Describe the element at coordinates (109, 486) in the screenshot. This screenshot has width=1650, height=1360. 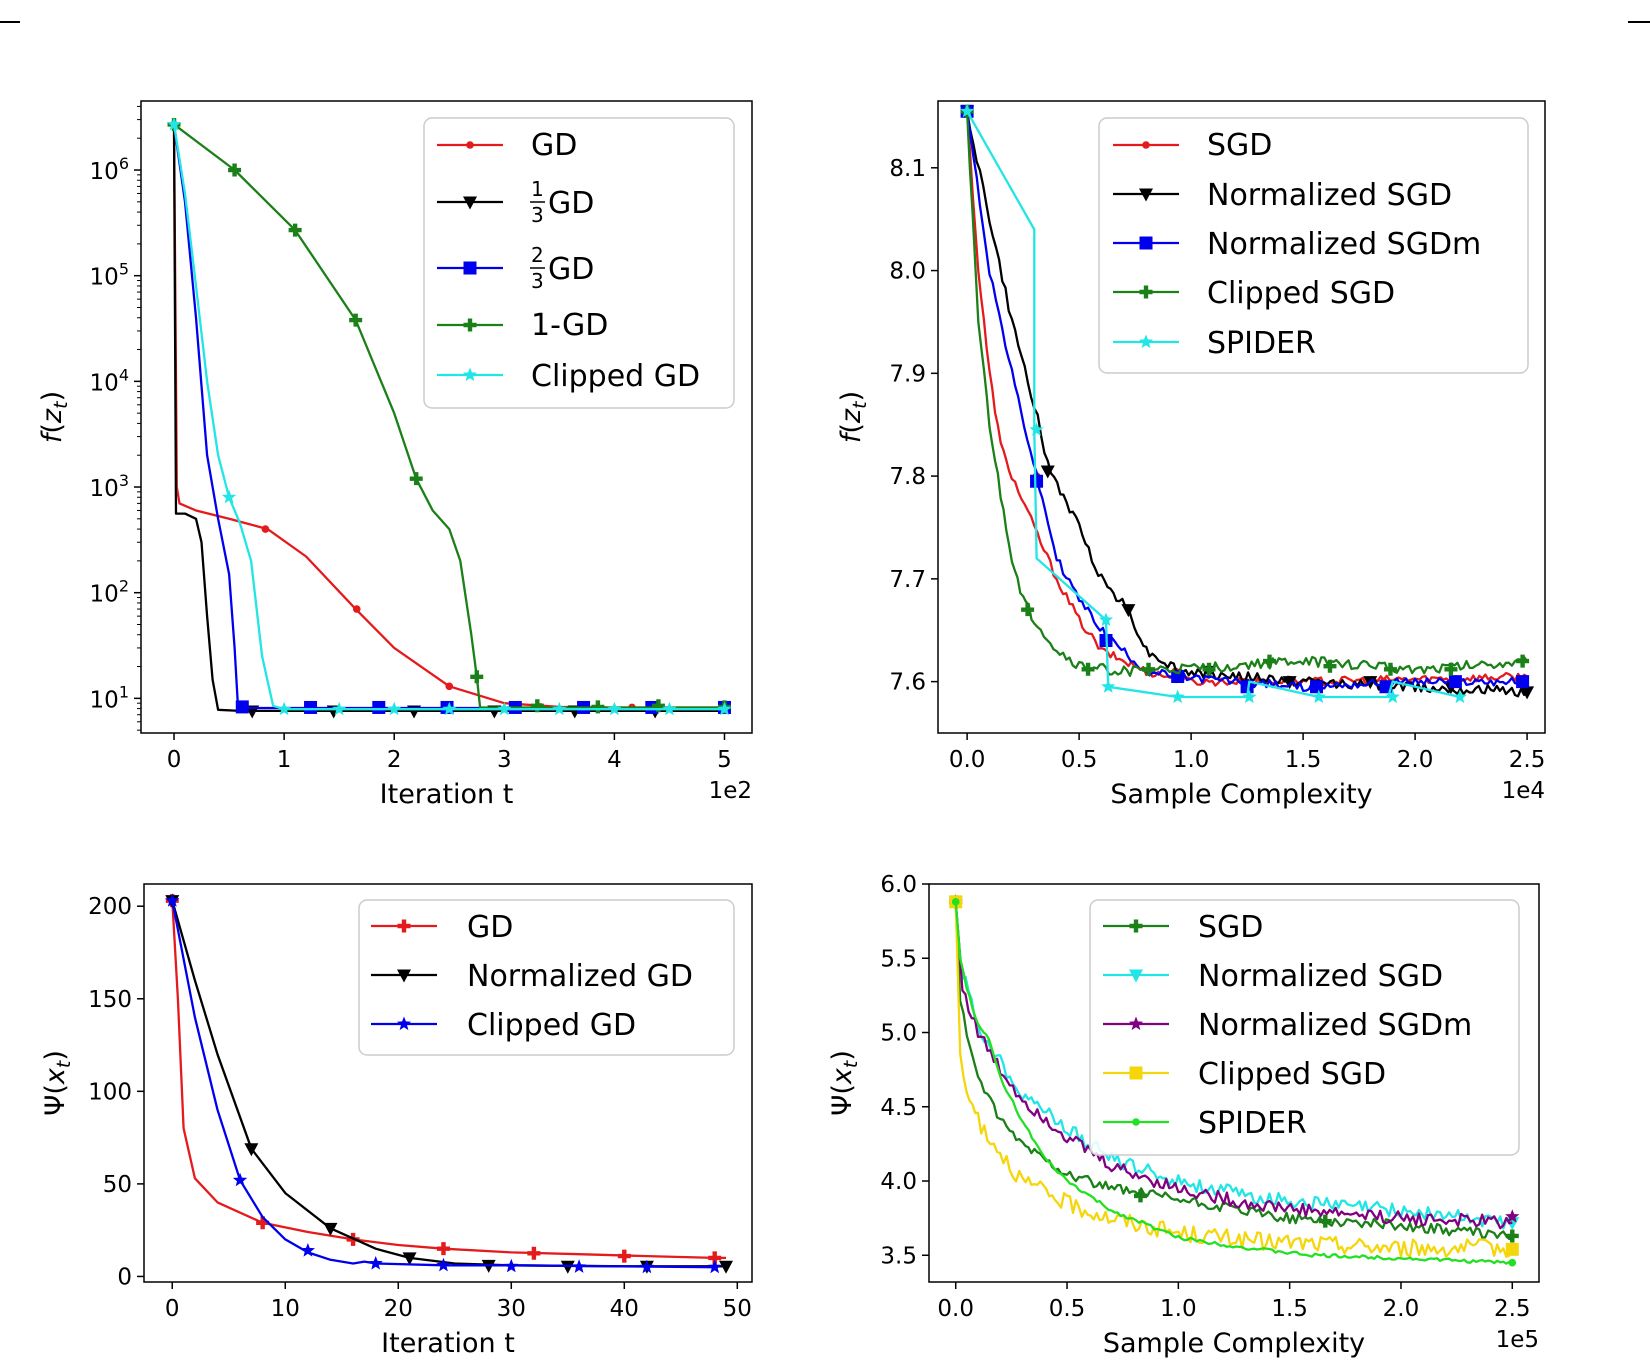
I see `y-tick-label: 103` at that location.